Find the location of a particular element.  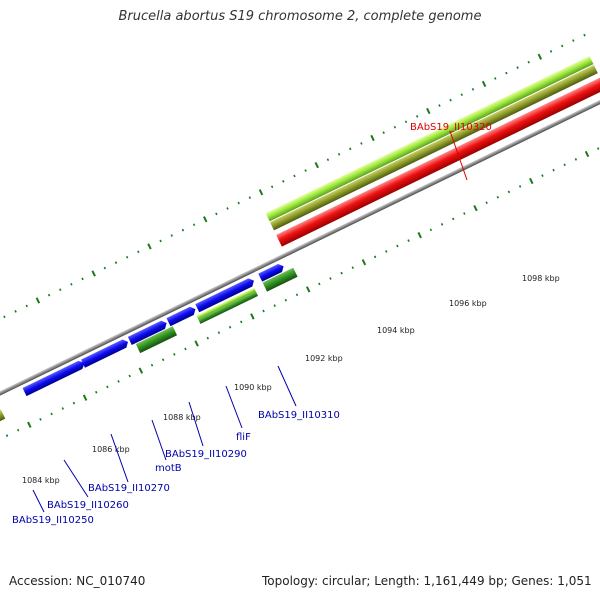

accession-text: Accession: NC_010740 is located at coordinates (77, 581).